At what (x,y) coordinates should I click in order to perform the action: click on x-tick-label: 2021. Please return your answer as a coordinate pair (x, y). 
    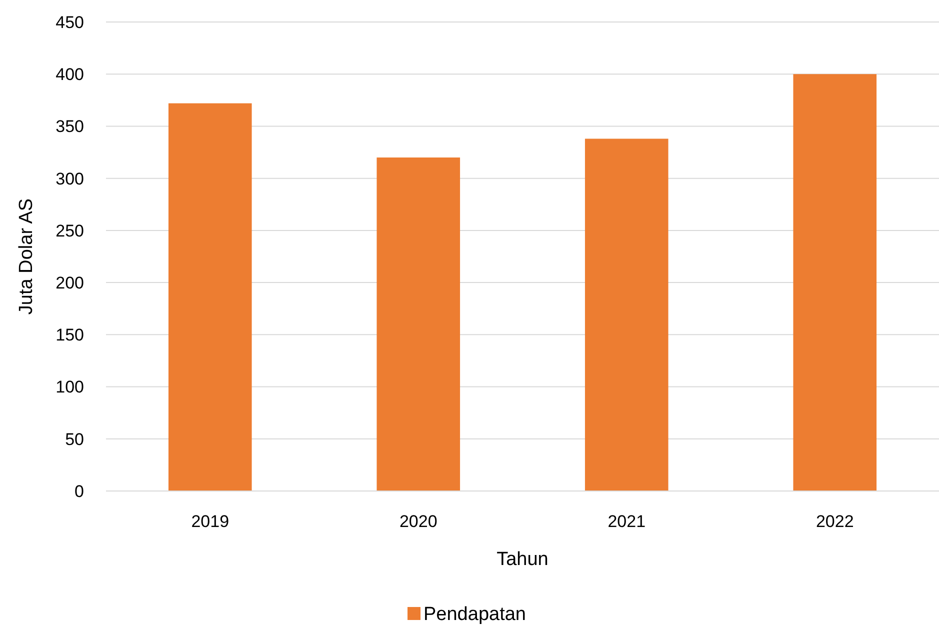
    Looking at the image, I should click on (627, 521).